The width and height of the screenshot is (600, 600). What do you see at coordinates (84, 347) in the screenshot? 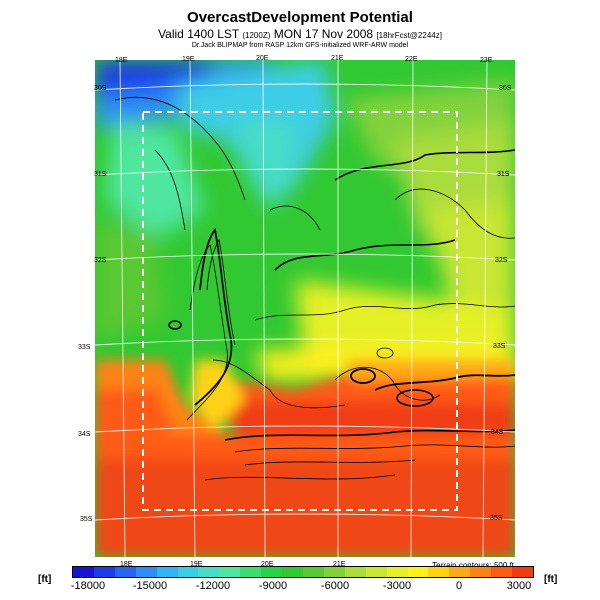
I see `lat-label-left: 33S` at bounding box center [84, 347].